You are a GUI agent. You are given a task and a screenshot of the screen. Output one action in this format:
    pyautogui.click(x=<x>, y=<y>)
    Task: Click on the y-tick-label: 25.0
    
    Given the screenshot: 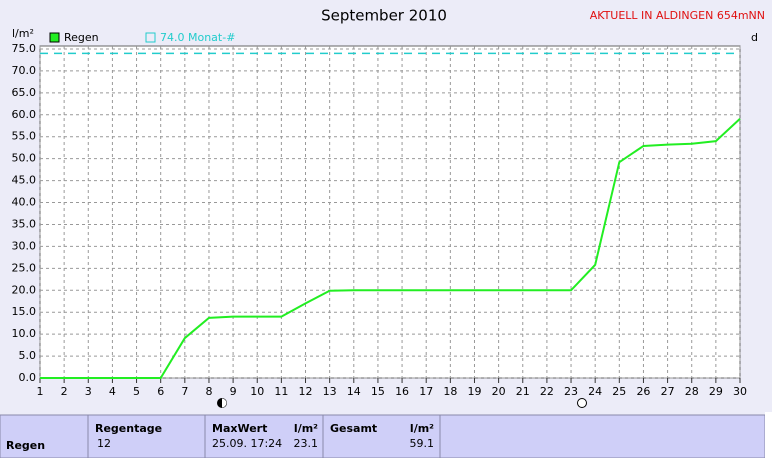 What is the action you would take?
    pyautogui.click(x=24, y=267)
    